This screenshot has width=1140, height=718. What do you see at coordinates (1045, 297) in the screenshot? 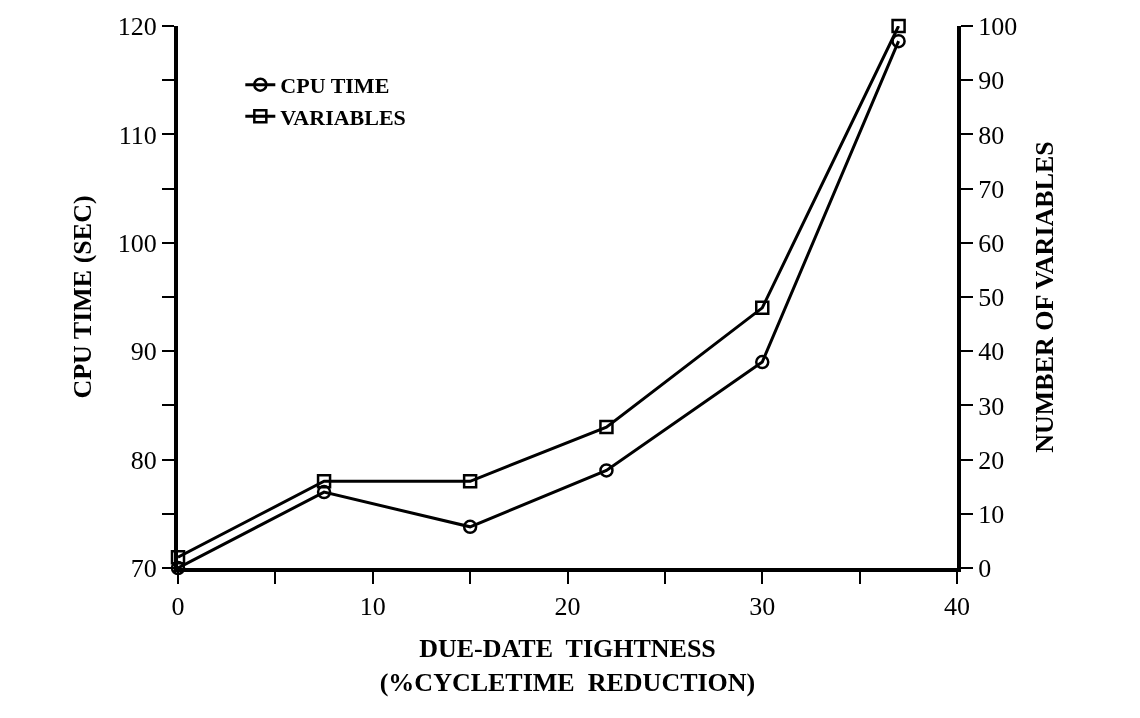
I see `y2-axis-title: NUMBER OF VARIABLES` at bounding box center [1045, 297].